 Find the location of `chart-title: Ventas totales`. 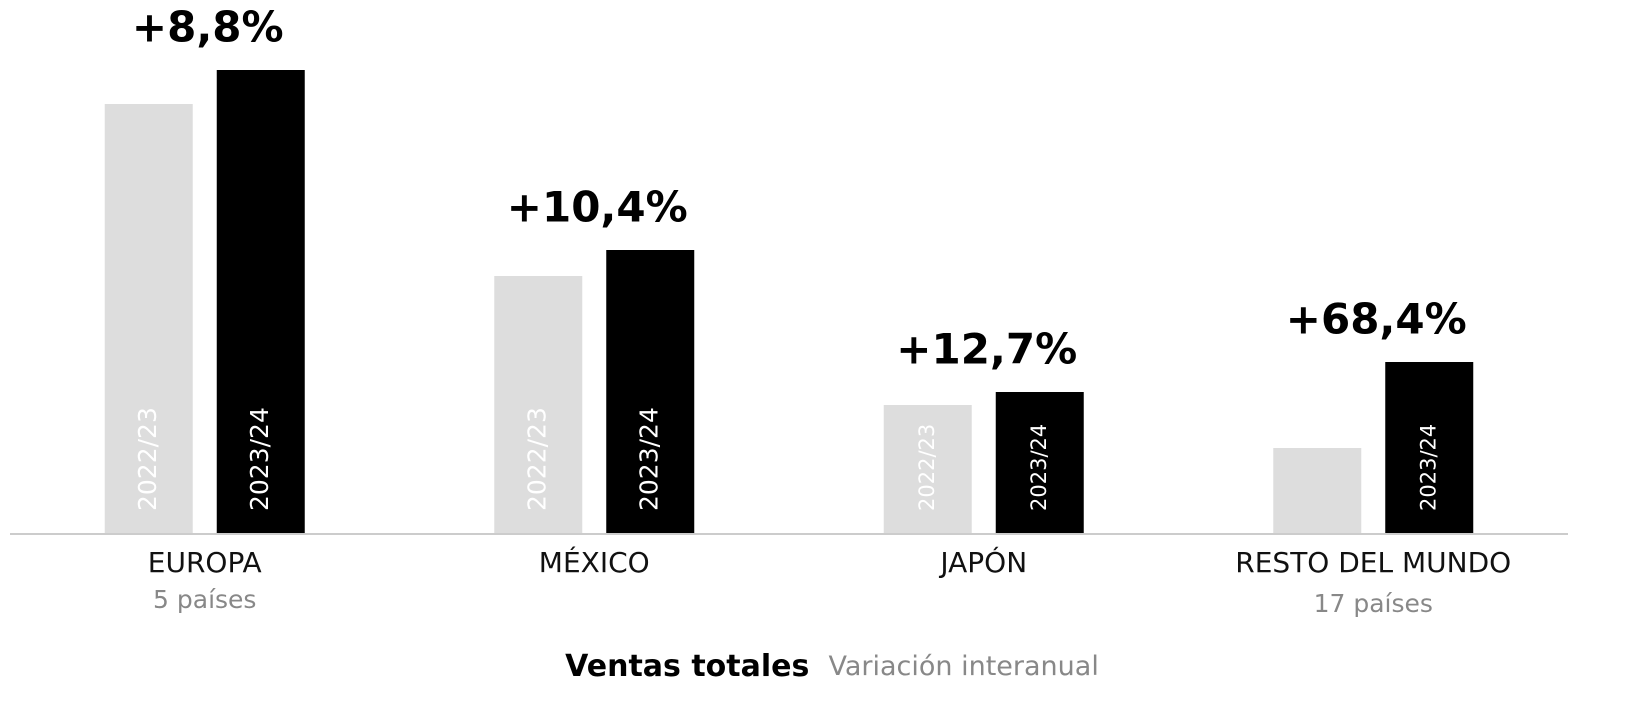

chart-title: Ventas totales is located at coordinates (687, 666).